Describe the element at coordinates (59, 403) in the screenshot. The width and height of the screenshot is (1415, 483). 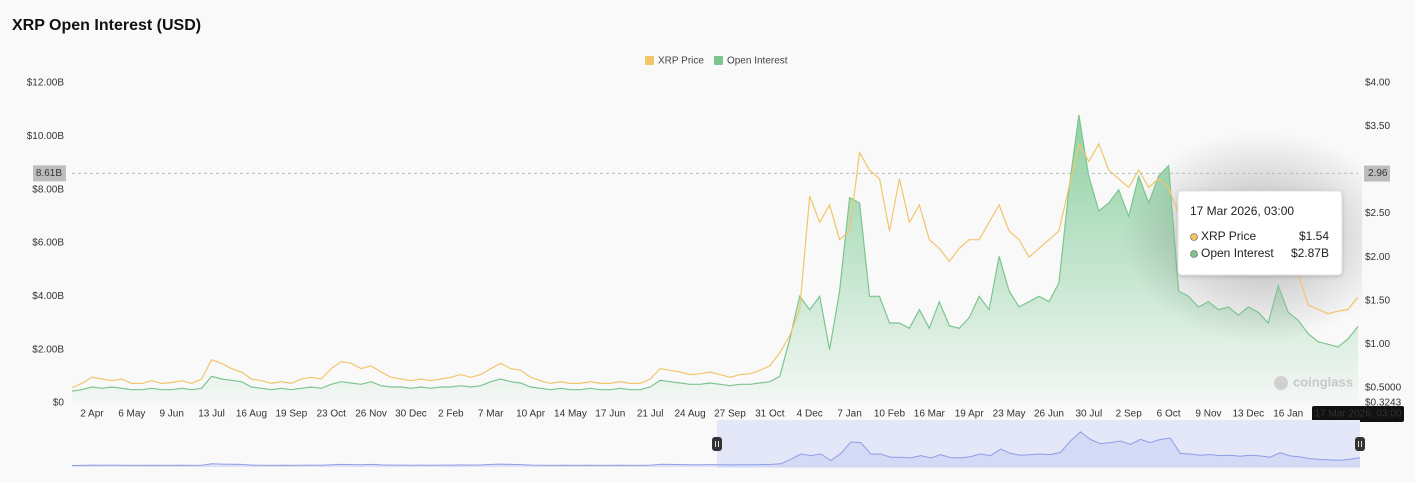
I see `y-tick-label: $0` at that location.